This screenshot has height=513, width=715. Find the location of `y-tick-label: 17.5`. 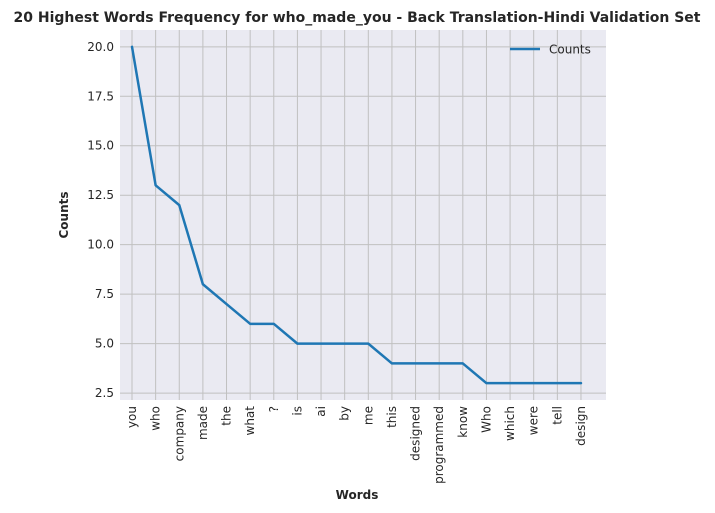

y-tick-label: 17.5 is located at coordinates (100, 96).